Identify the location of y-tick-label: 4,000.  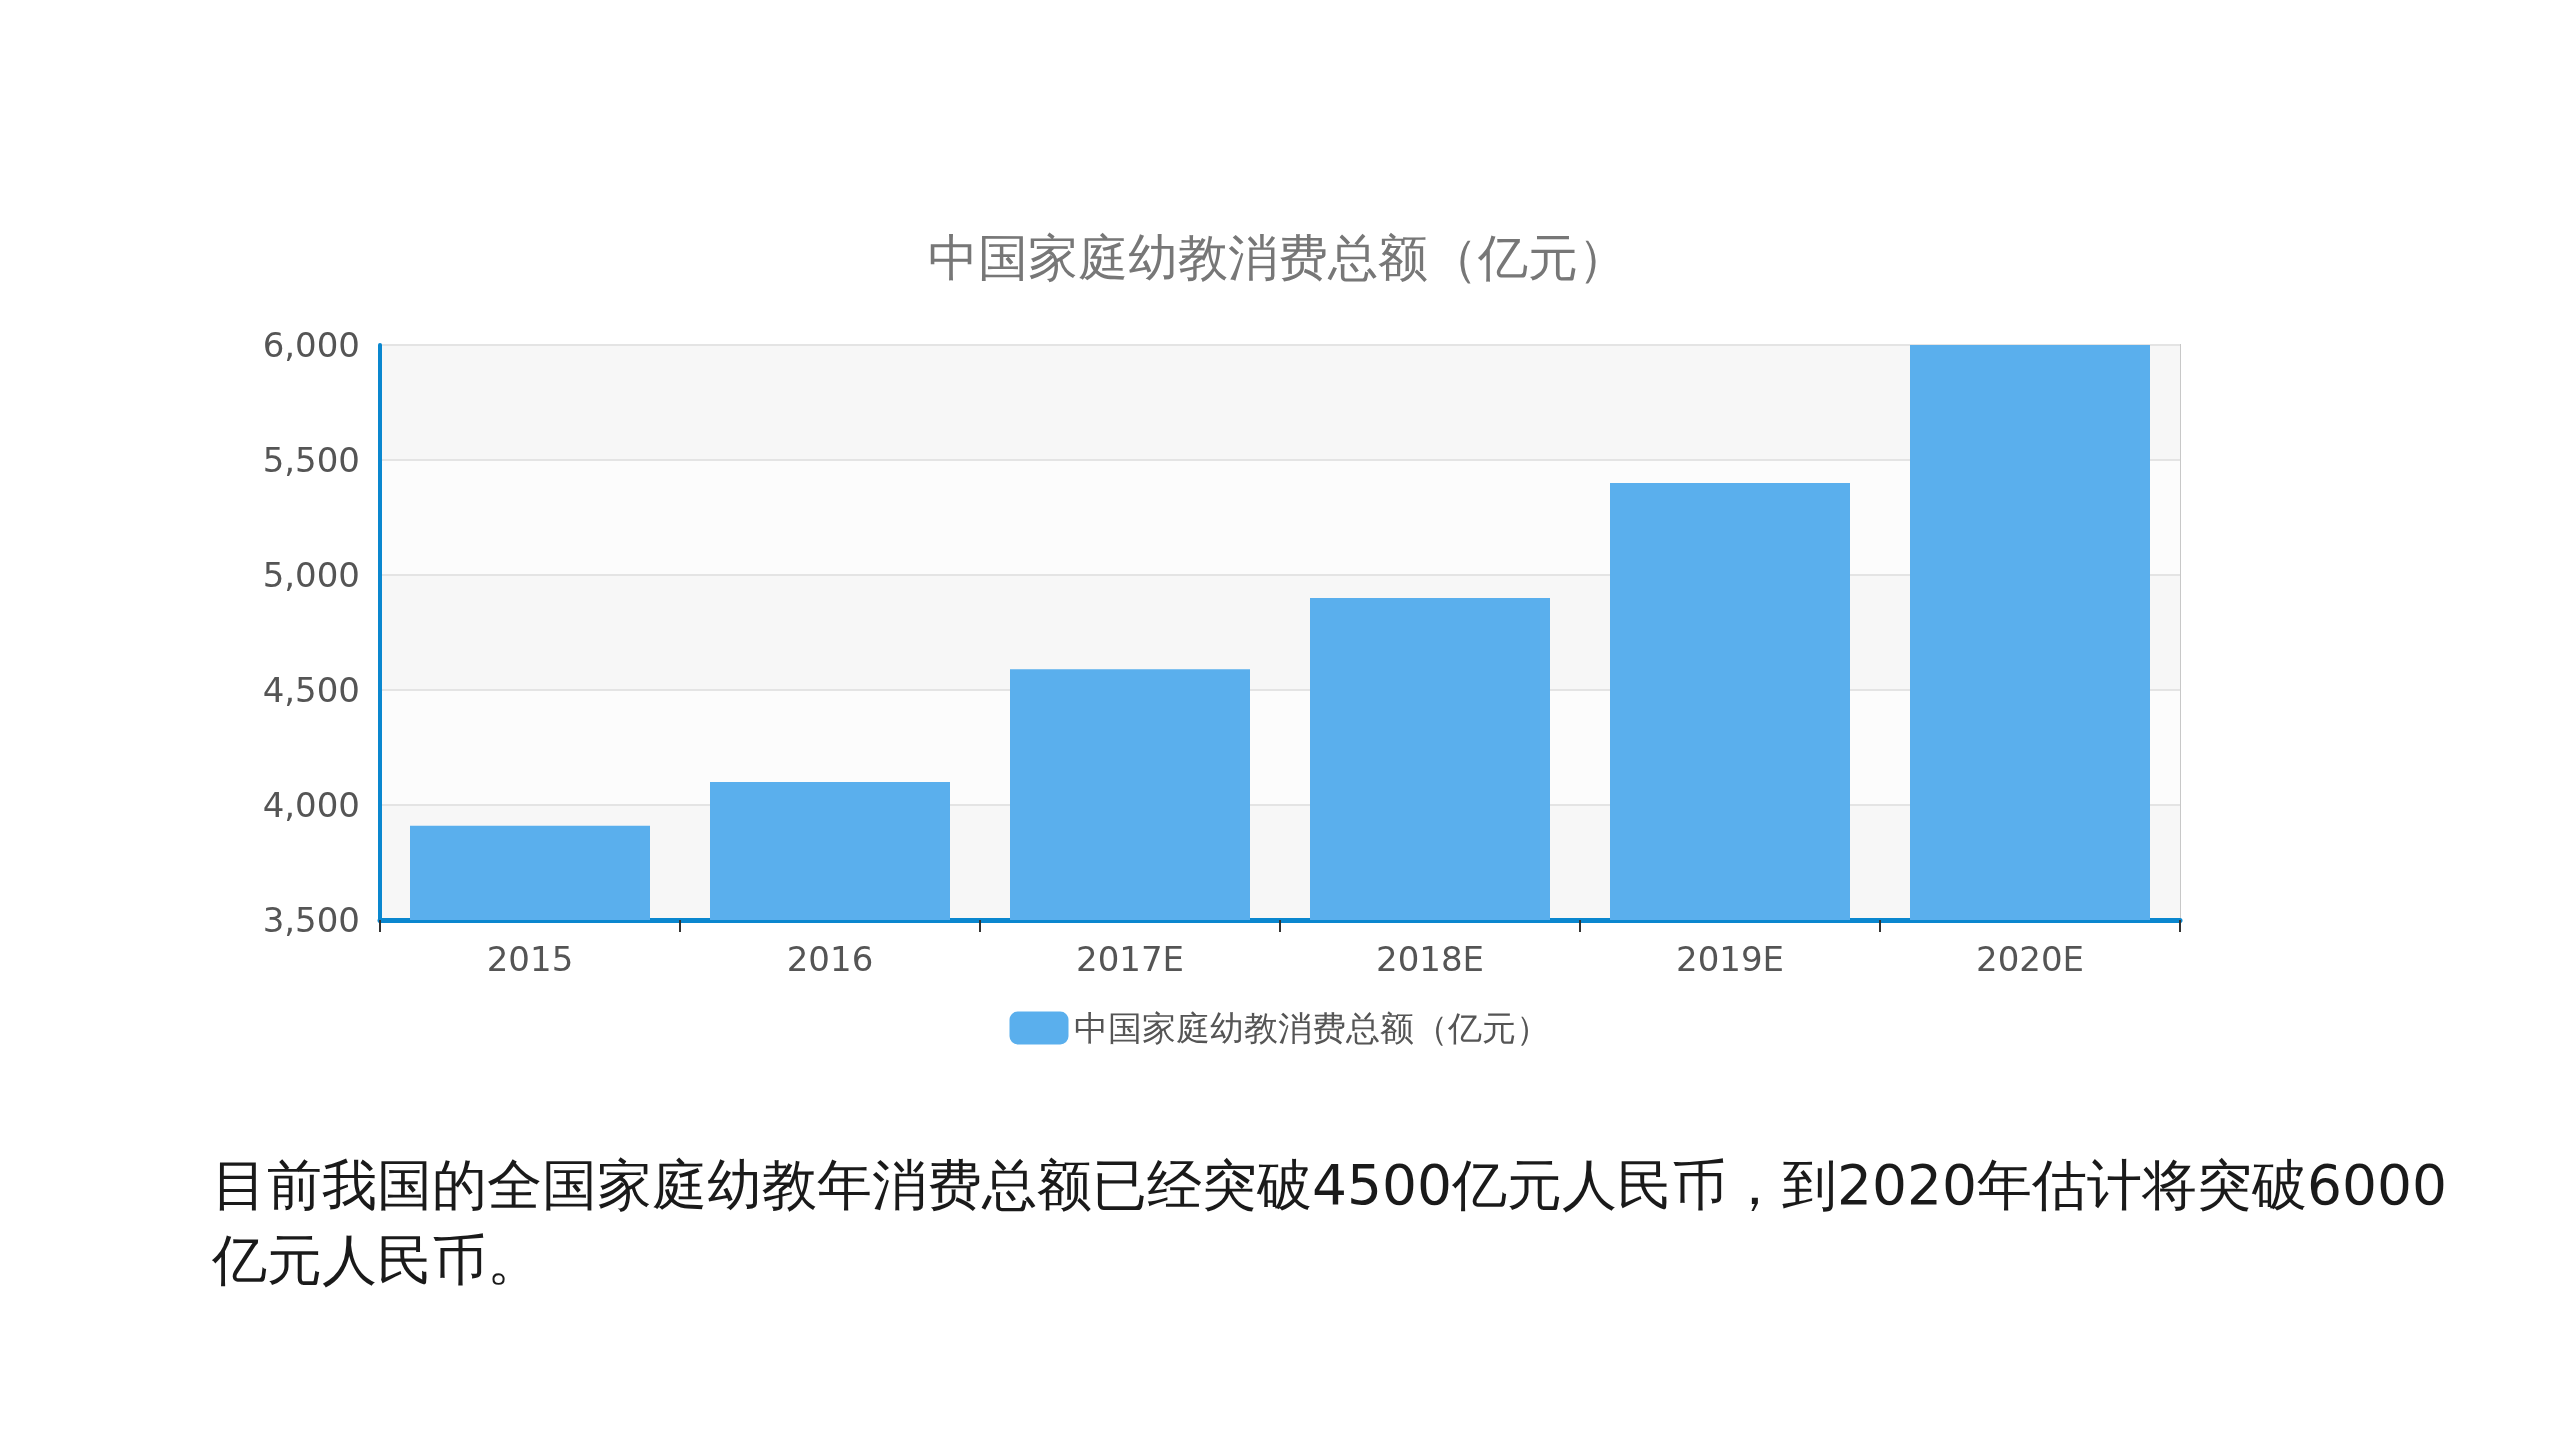
(311, 805).